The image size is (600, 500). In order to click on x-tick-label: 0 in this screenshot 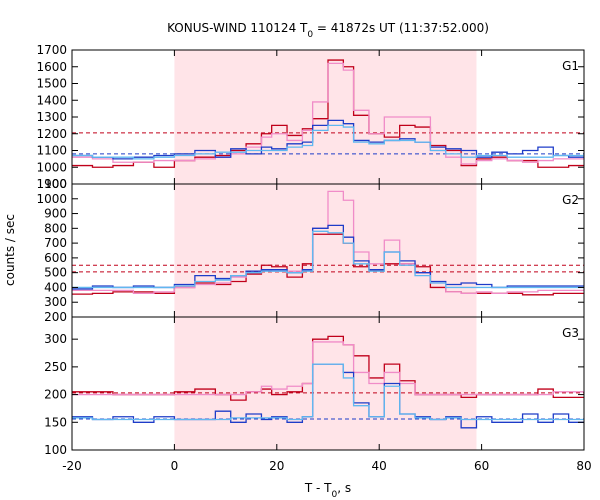, I will do `click(175, 466)`.